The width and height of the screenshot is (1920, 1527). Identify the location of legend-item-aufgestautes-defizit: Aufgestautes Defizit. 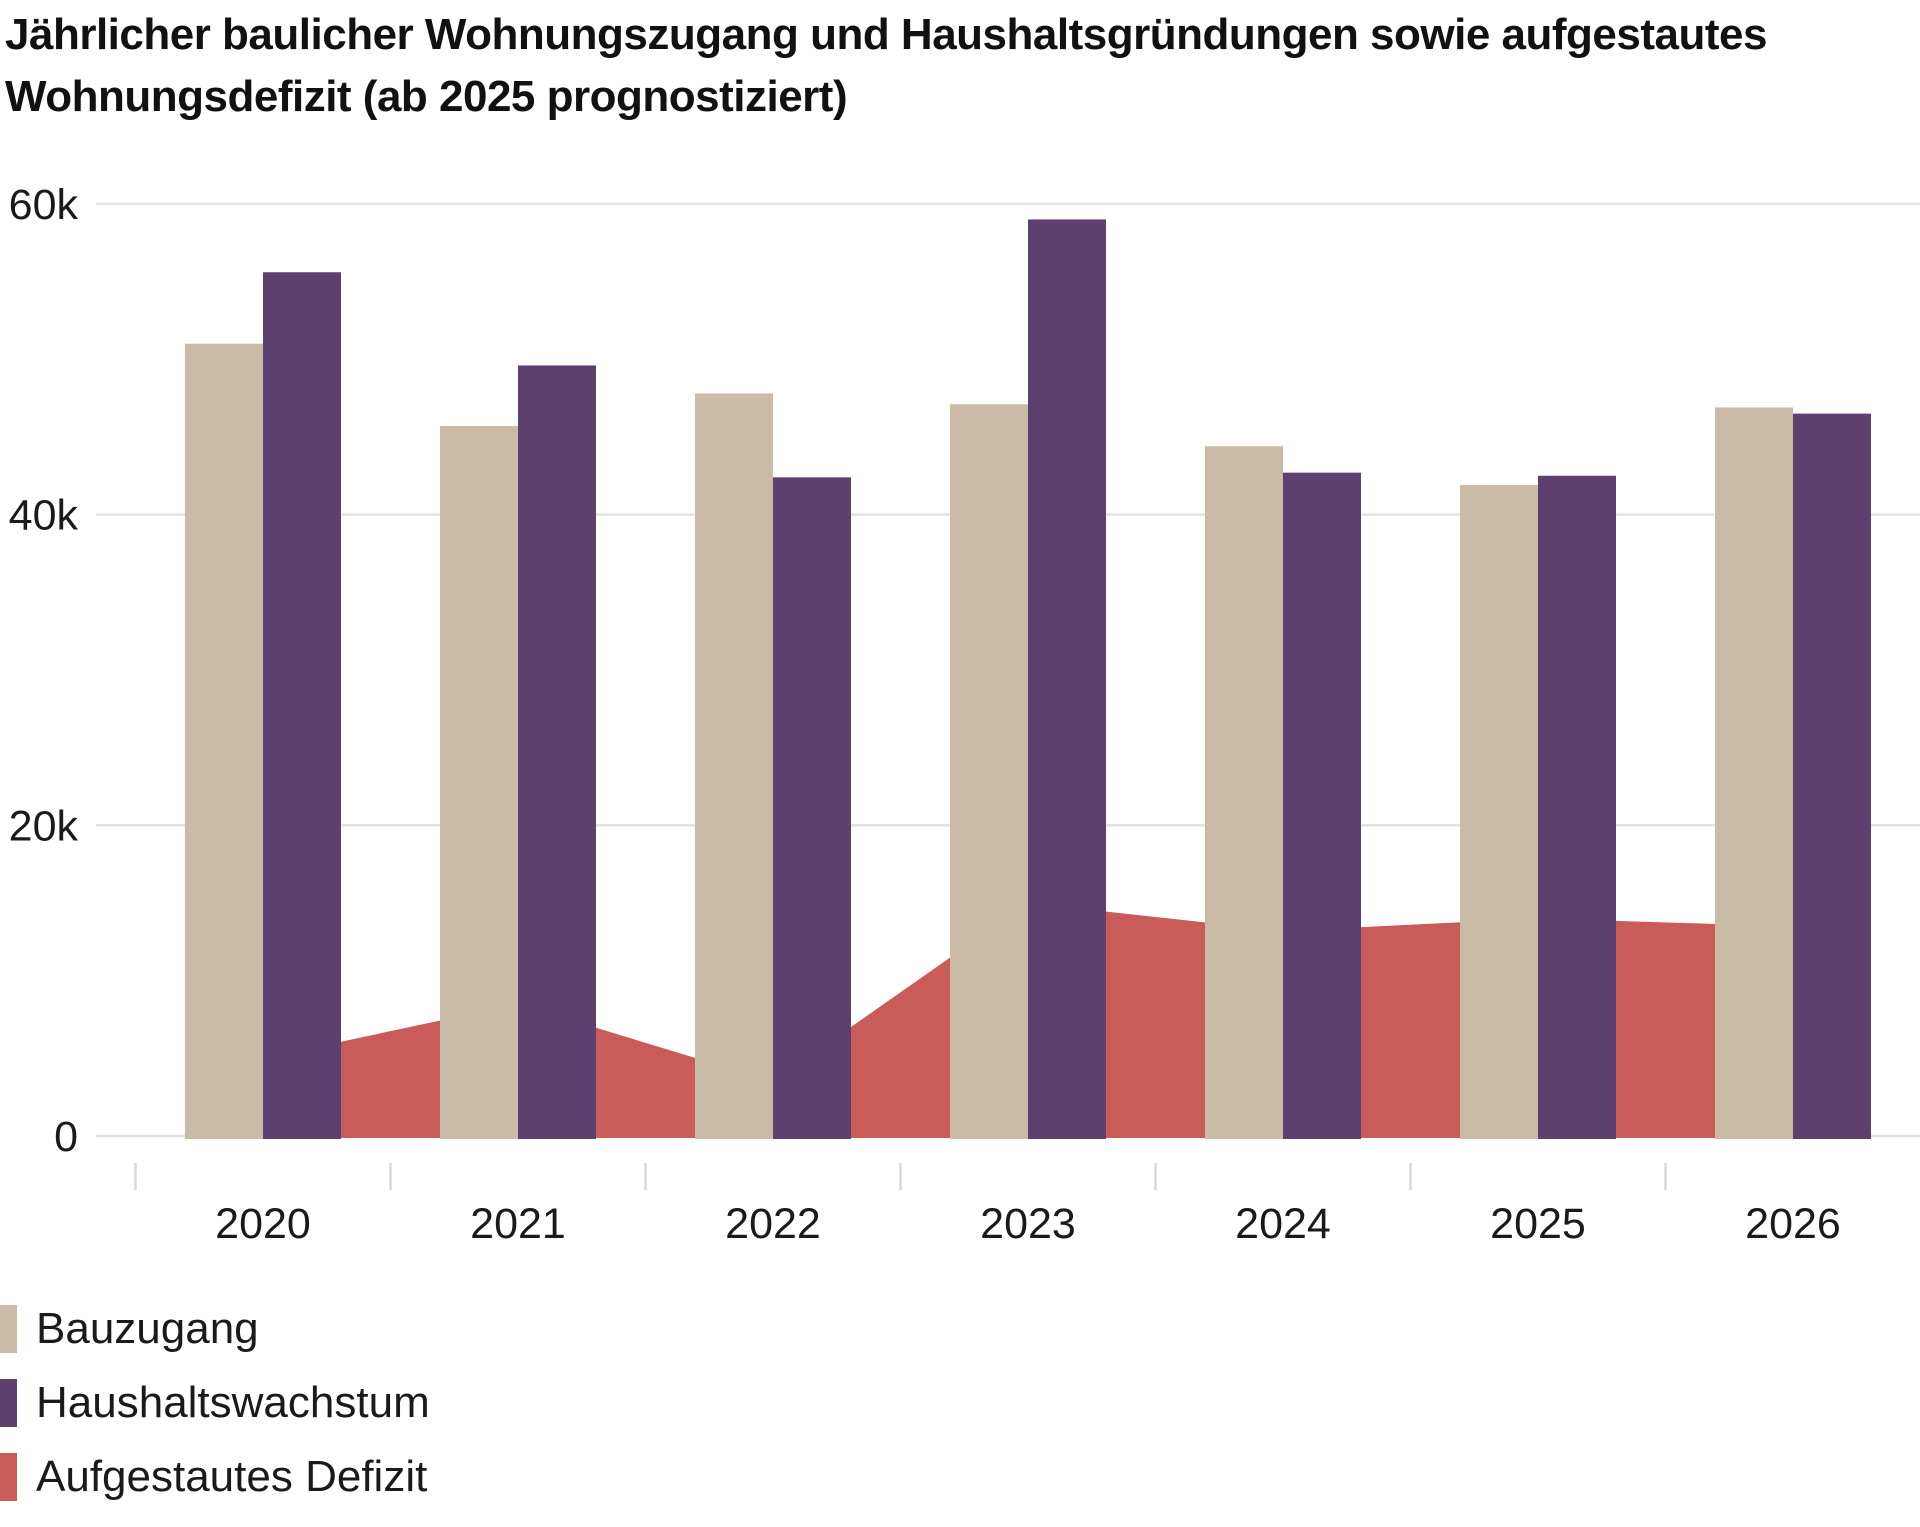
(215, 1477).